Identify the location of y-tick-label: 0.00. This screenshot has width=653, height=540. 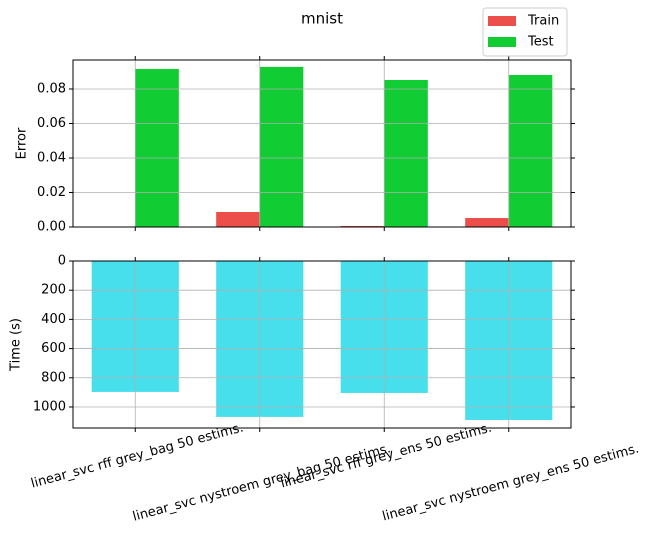
(51, 227).